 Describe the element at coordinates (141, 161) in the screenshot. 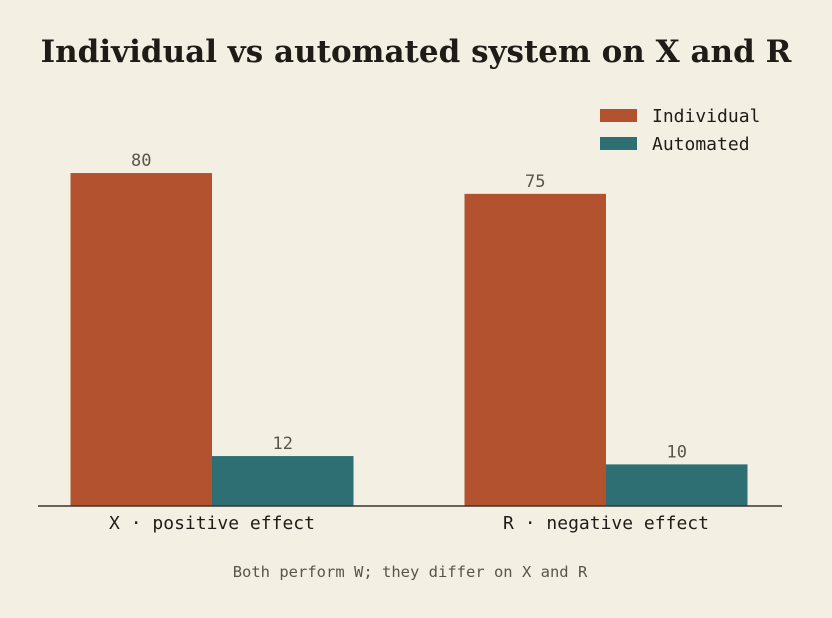

I see `value-label-individual-1: 80` at that location.